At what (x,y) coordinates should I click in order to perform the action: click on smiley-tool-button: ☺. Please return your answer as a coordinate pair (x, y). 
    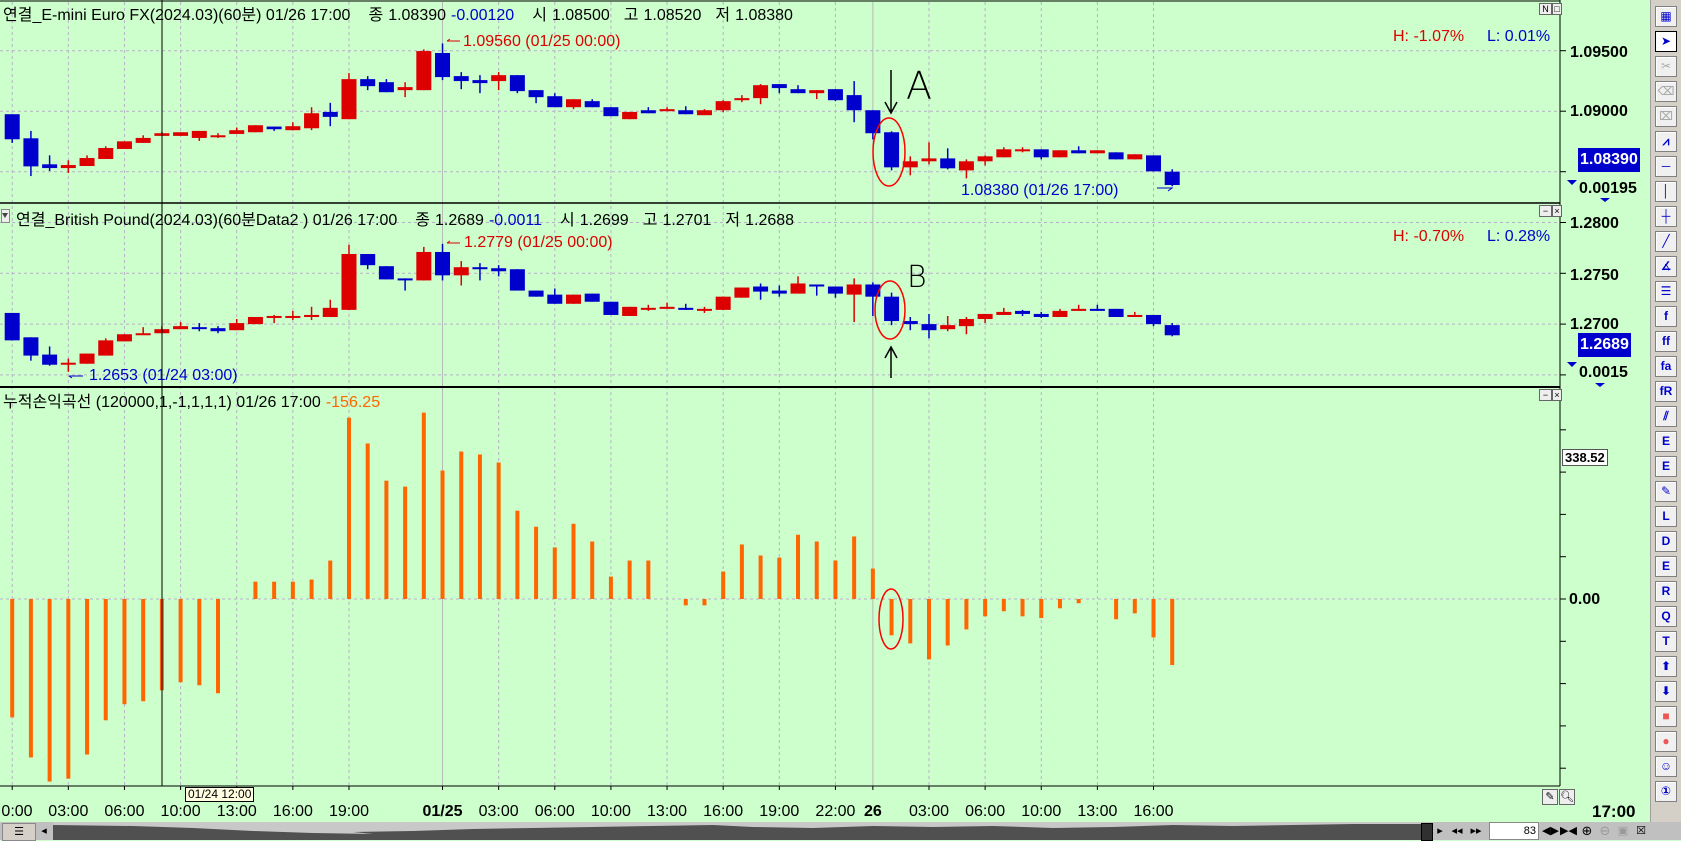
    Looking at the image, I should click on (1666, 766).